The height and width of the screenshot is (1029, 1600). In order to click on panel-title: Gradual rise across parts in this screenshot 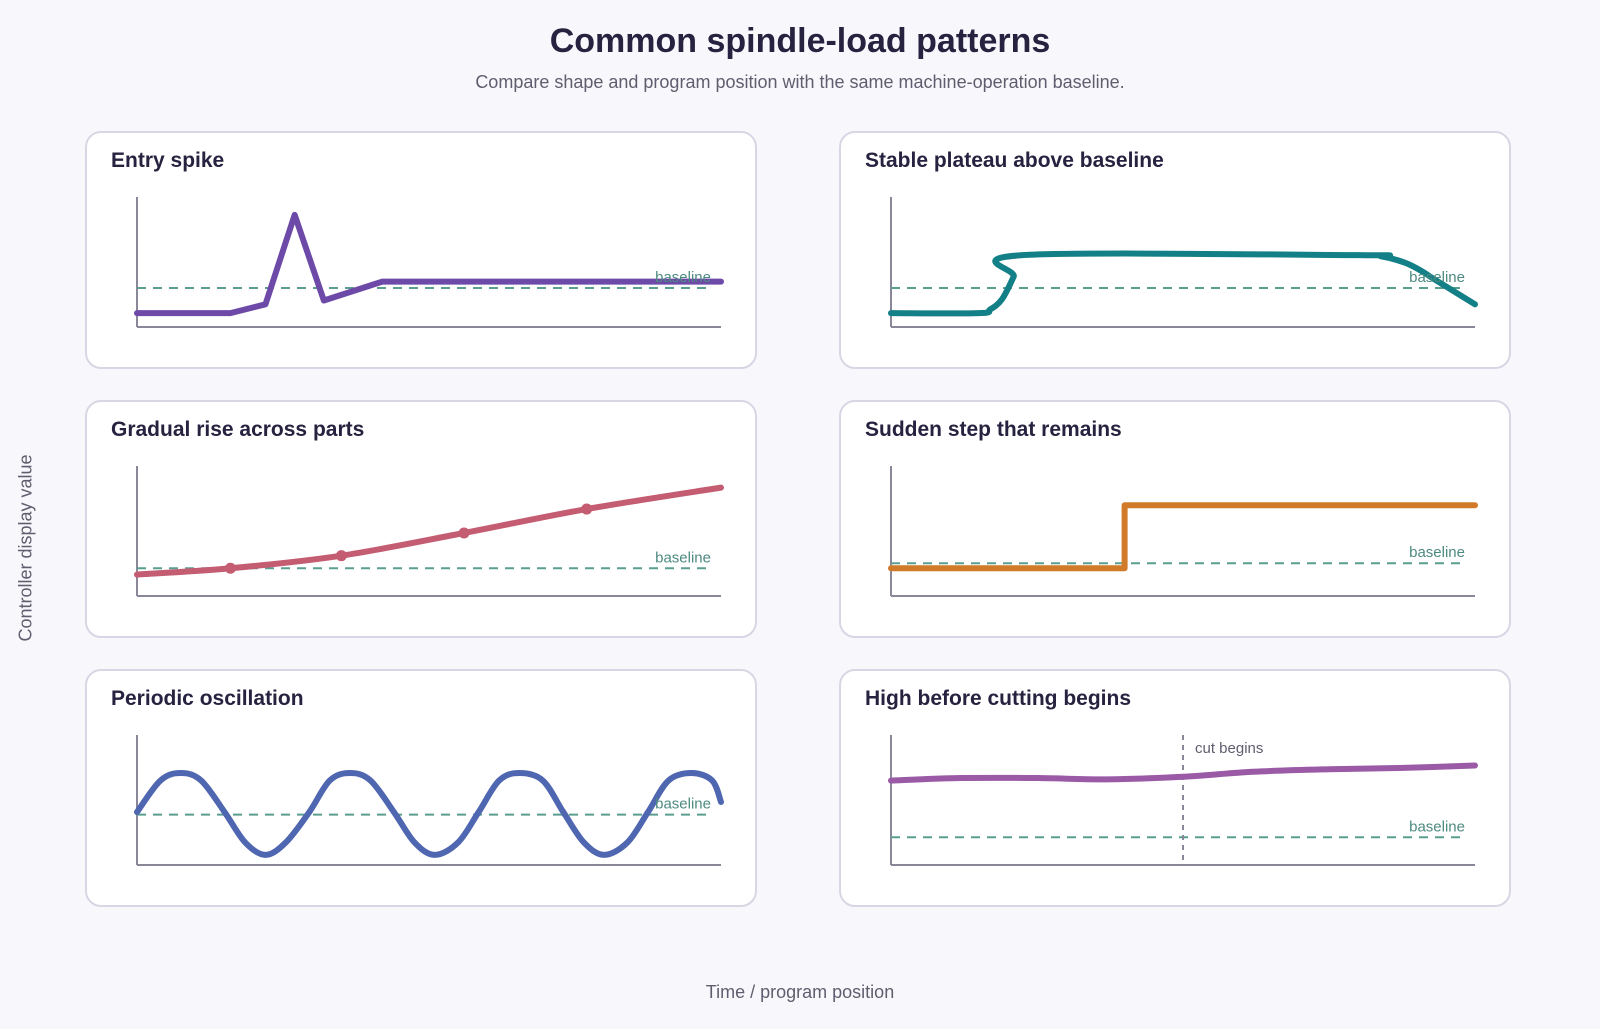, I will do `click(238, 429)`.